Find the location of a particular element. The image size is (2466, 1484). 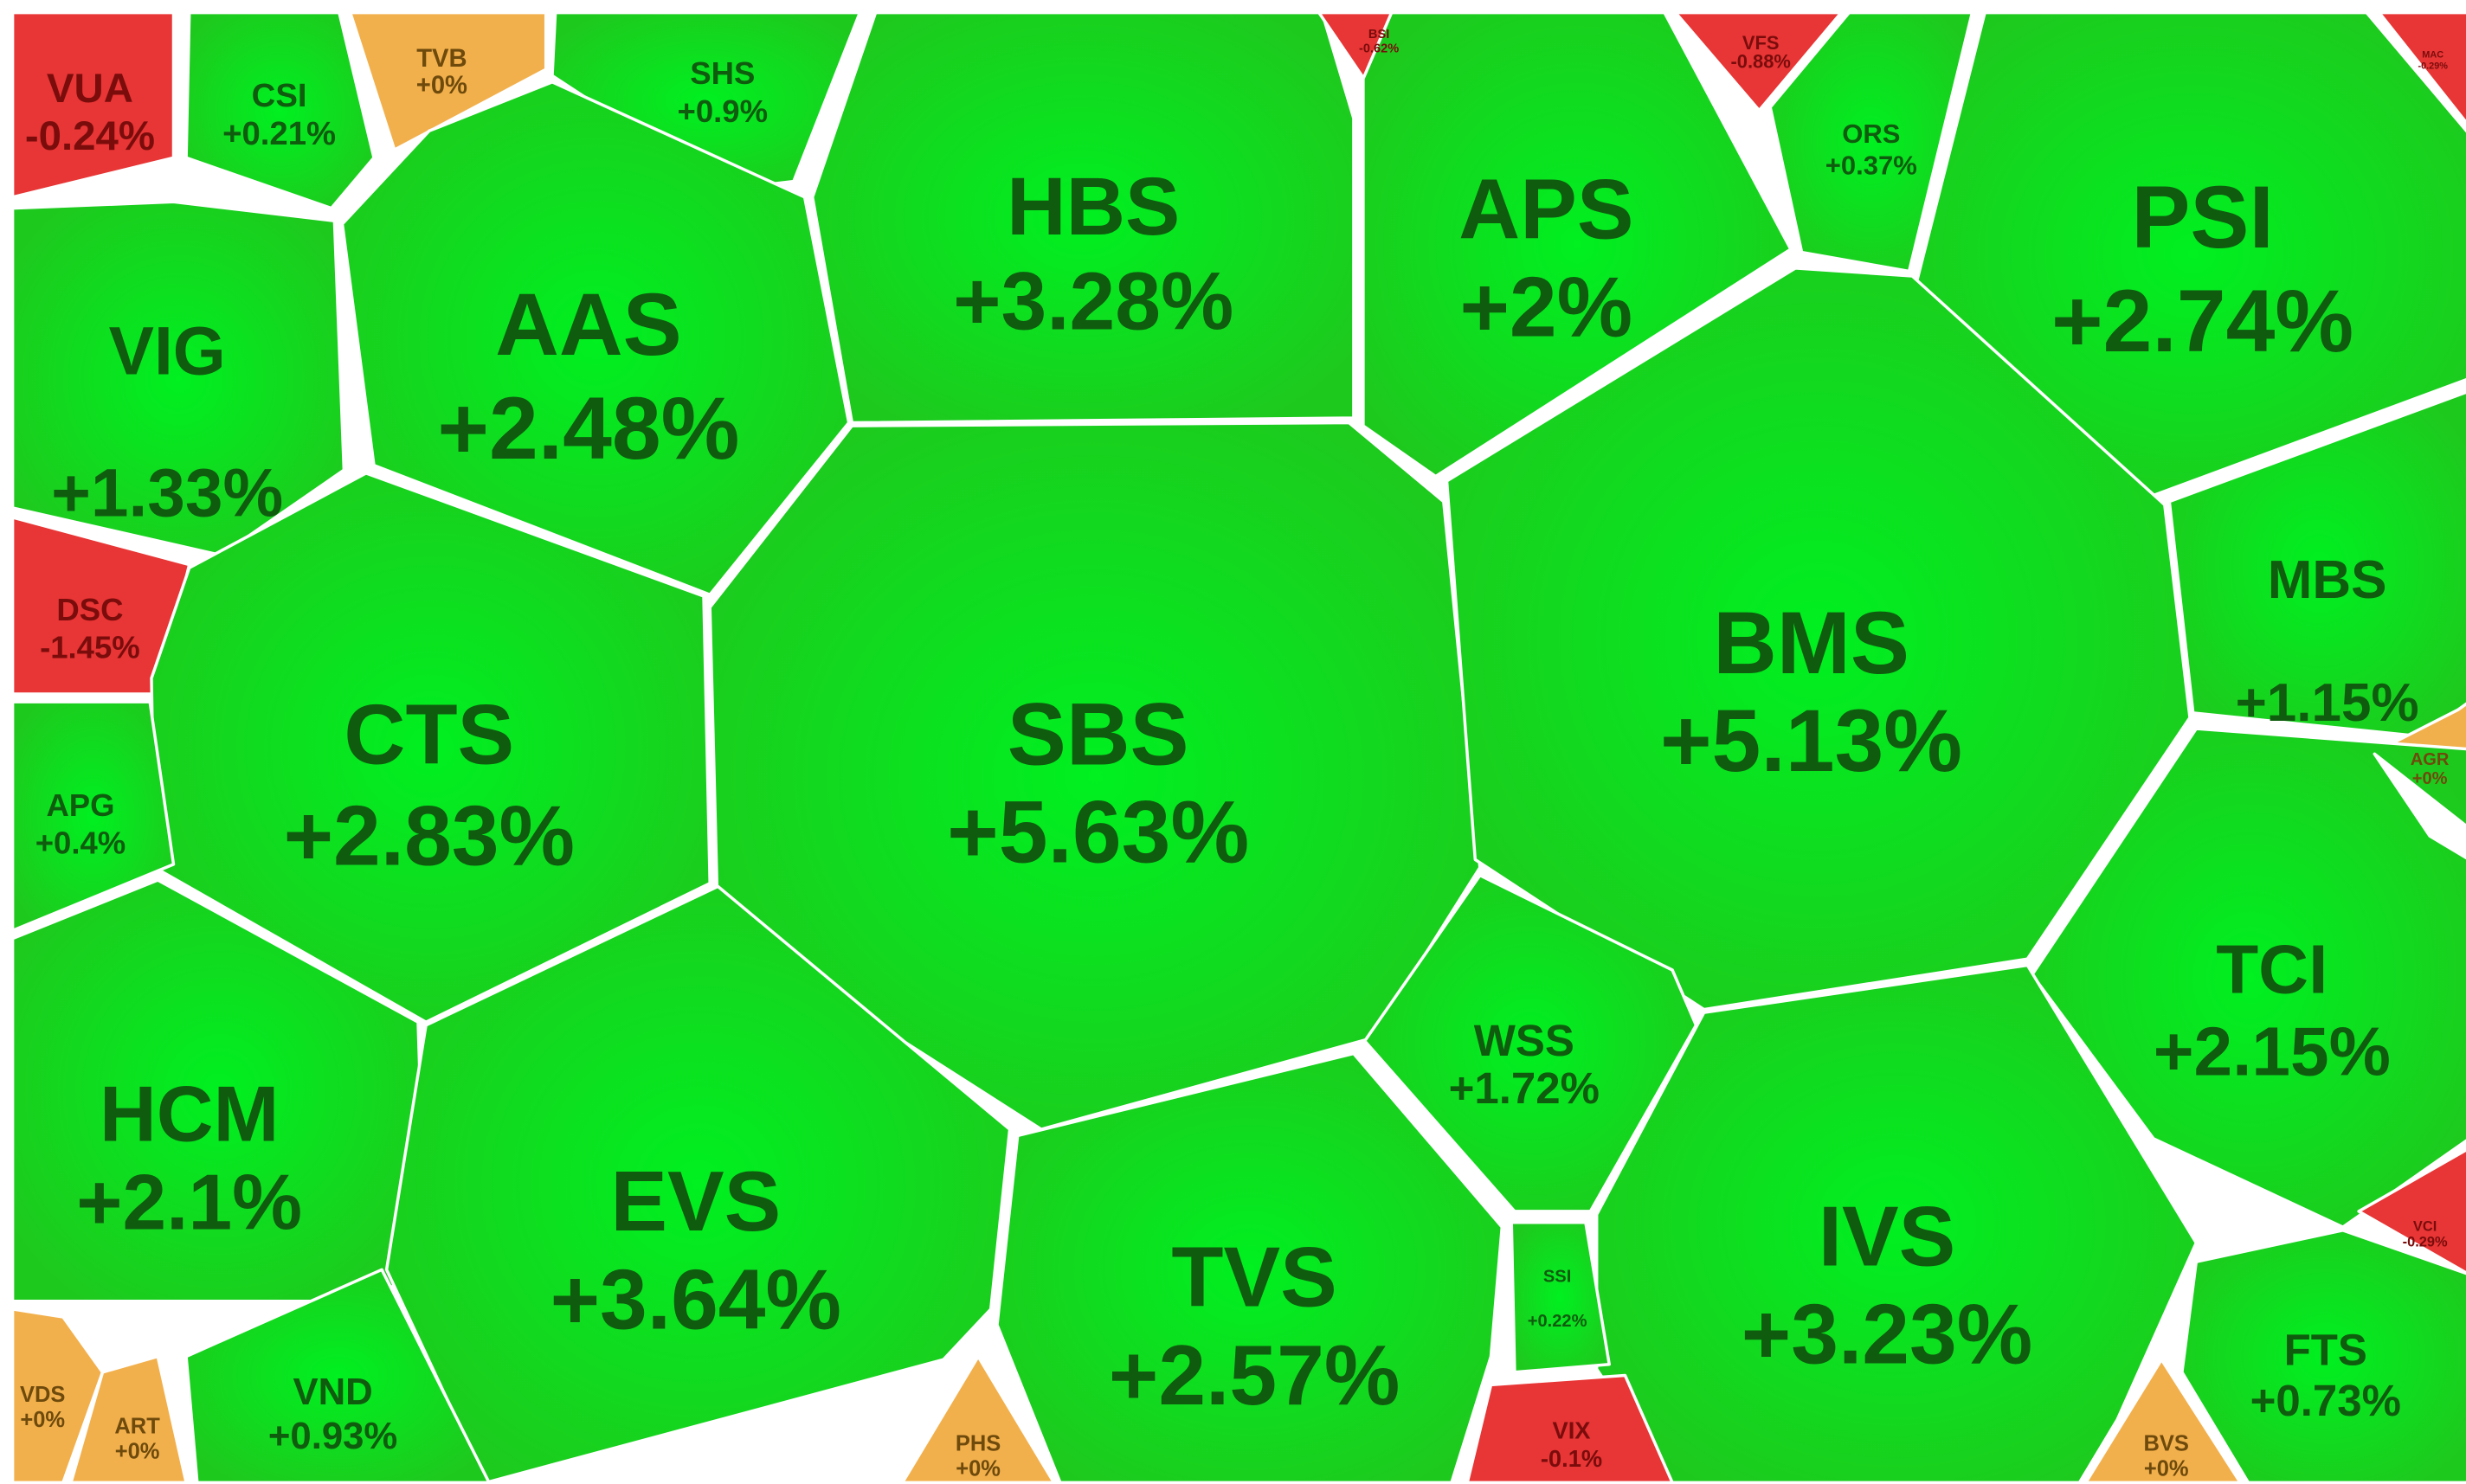

cell-ors is located at coordinates (1871, 141).